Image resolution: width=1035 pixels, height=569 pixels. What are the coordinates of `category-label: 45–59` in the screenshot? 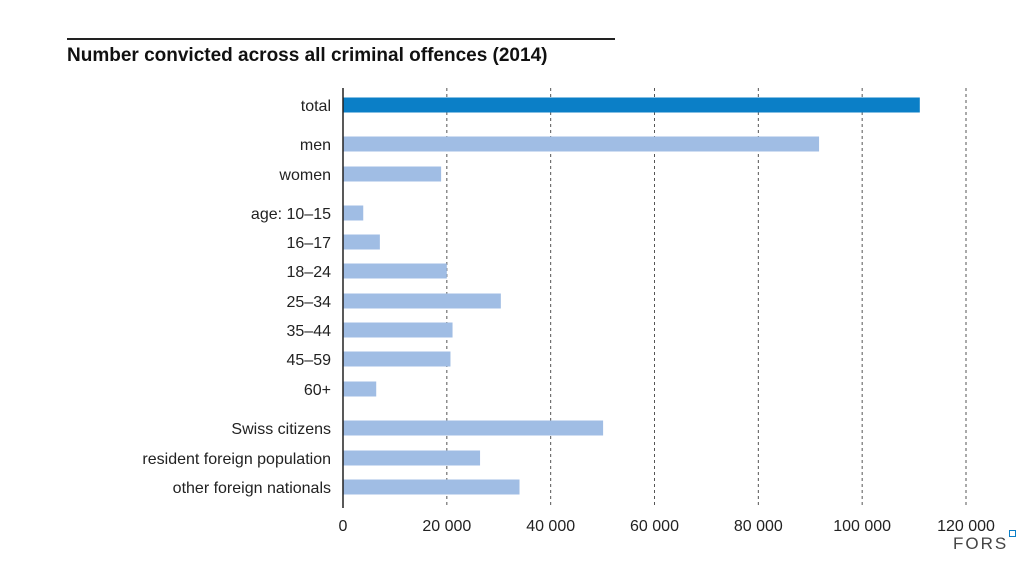 It's located at (309, 360).